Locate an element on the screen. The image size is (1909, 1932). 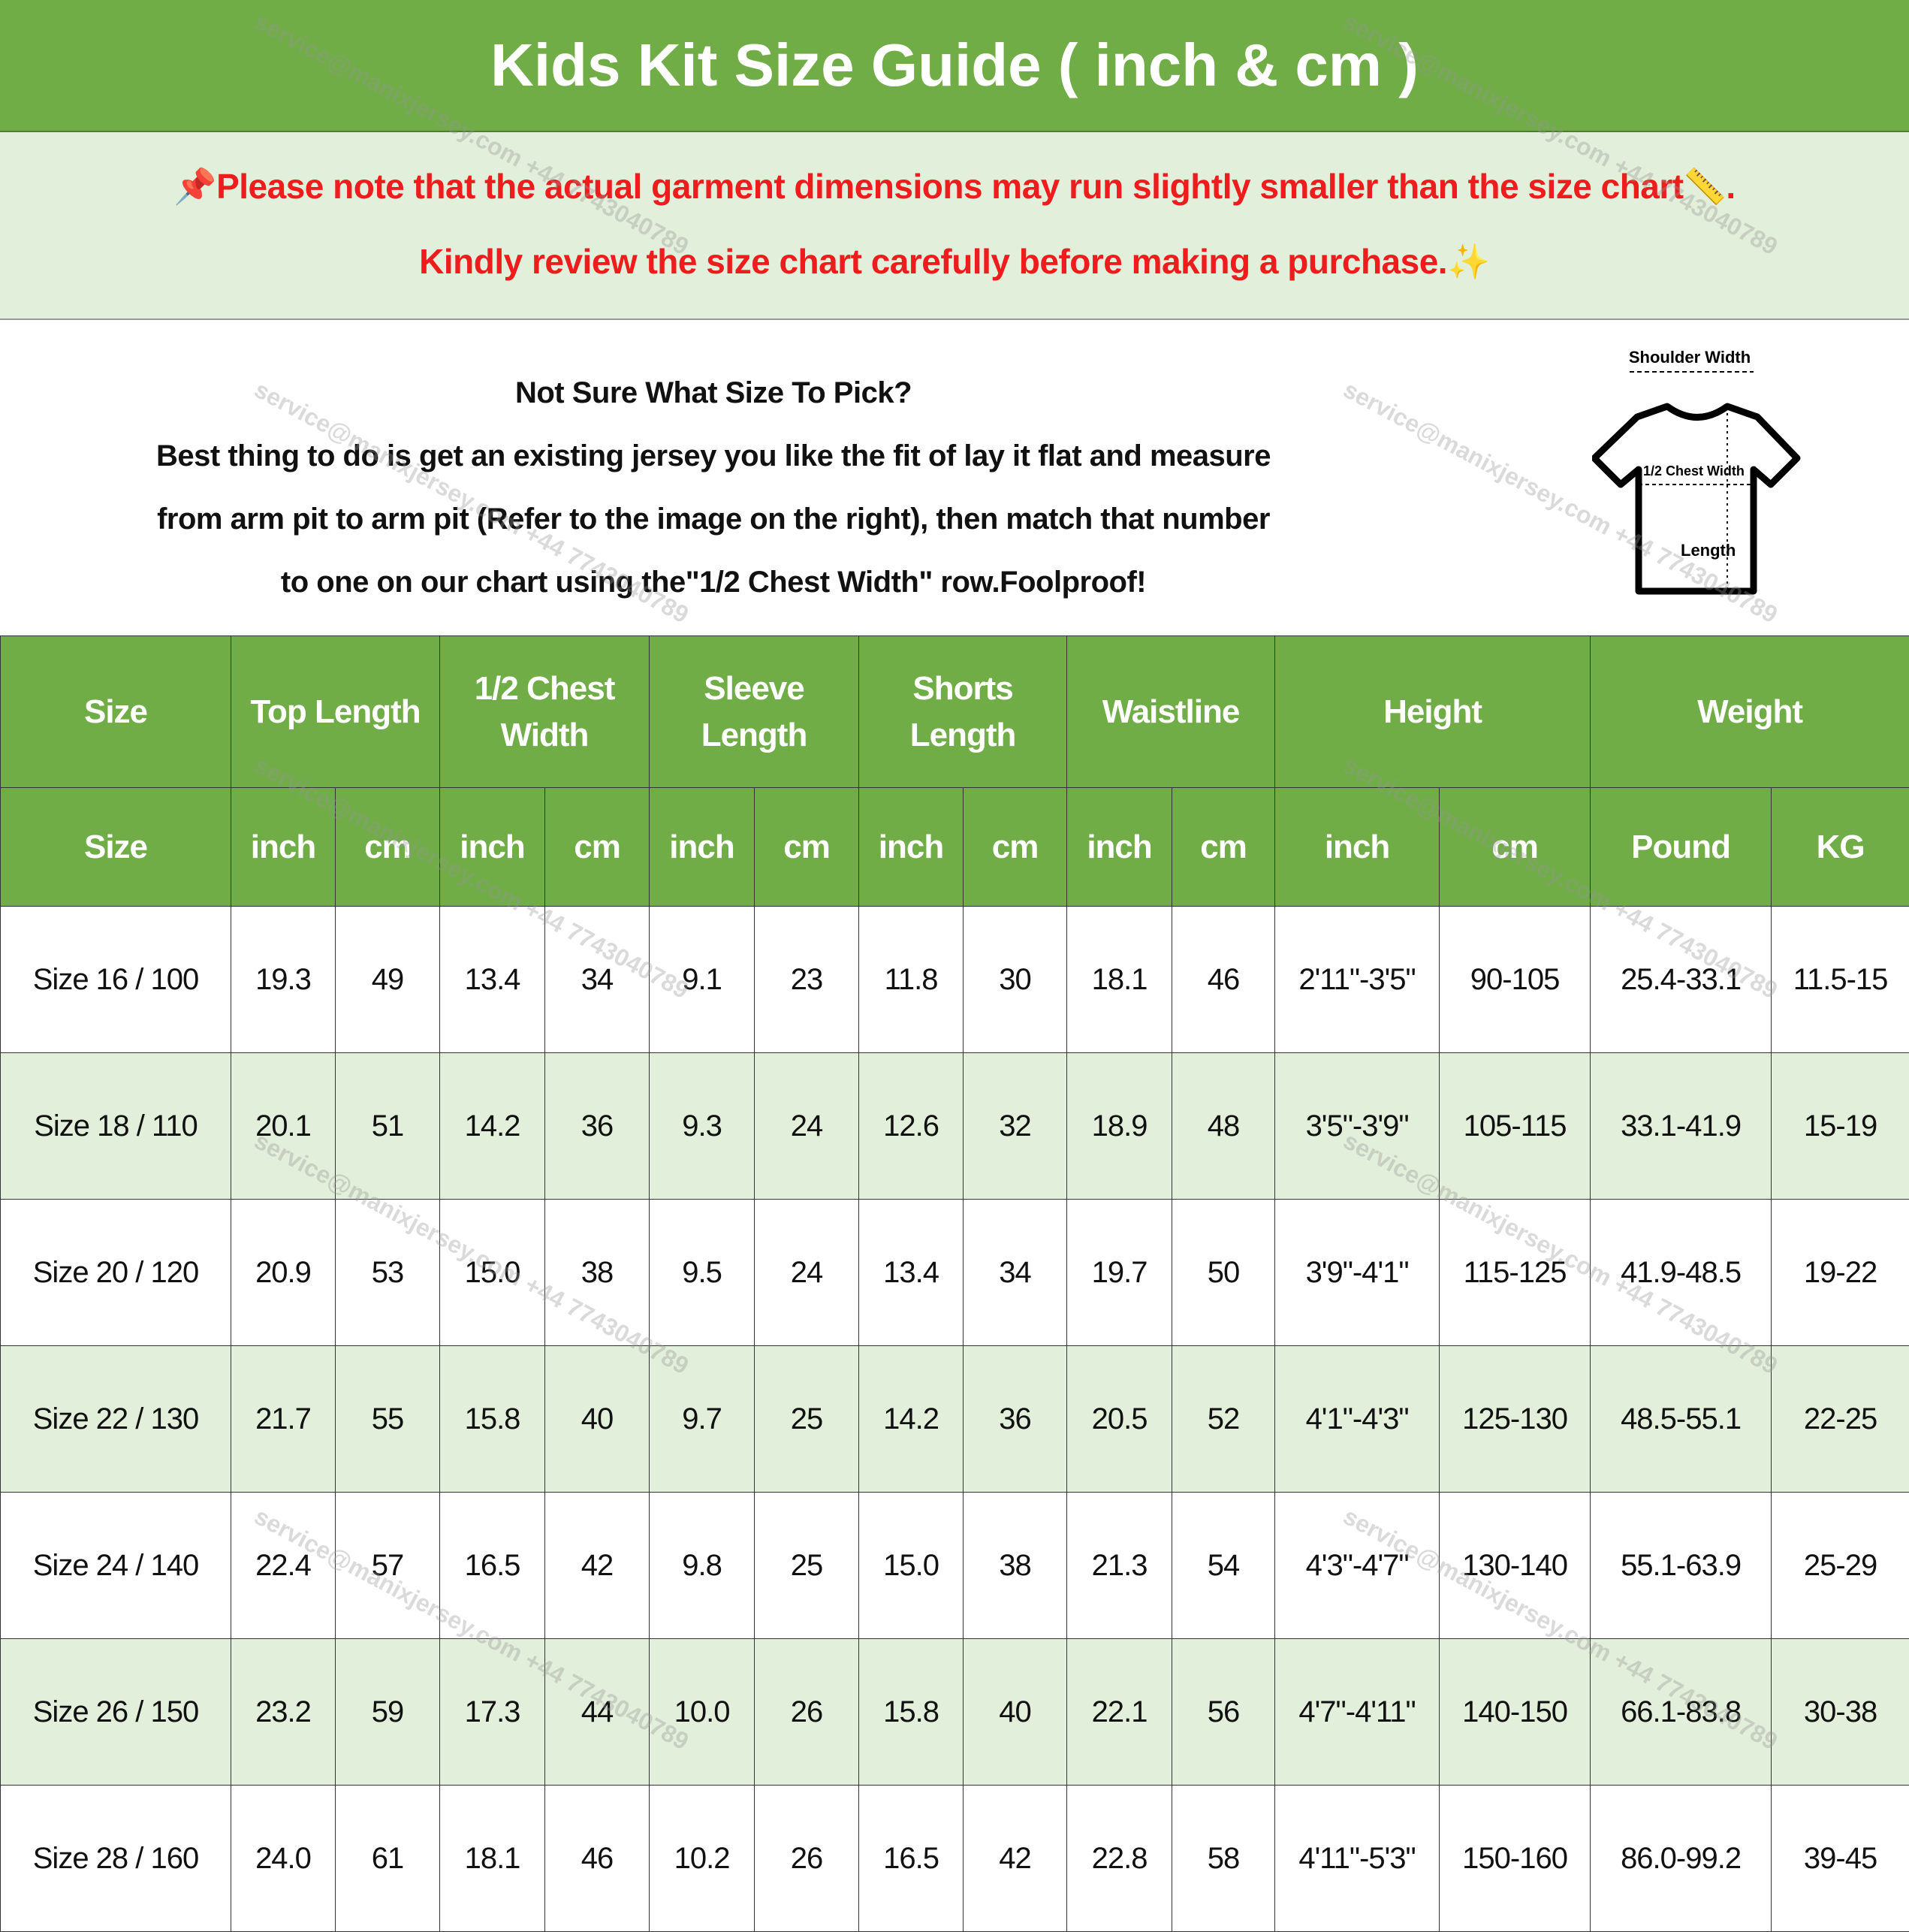
value-cell: 9.3 is located at coordinates (702, 1126).